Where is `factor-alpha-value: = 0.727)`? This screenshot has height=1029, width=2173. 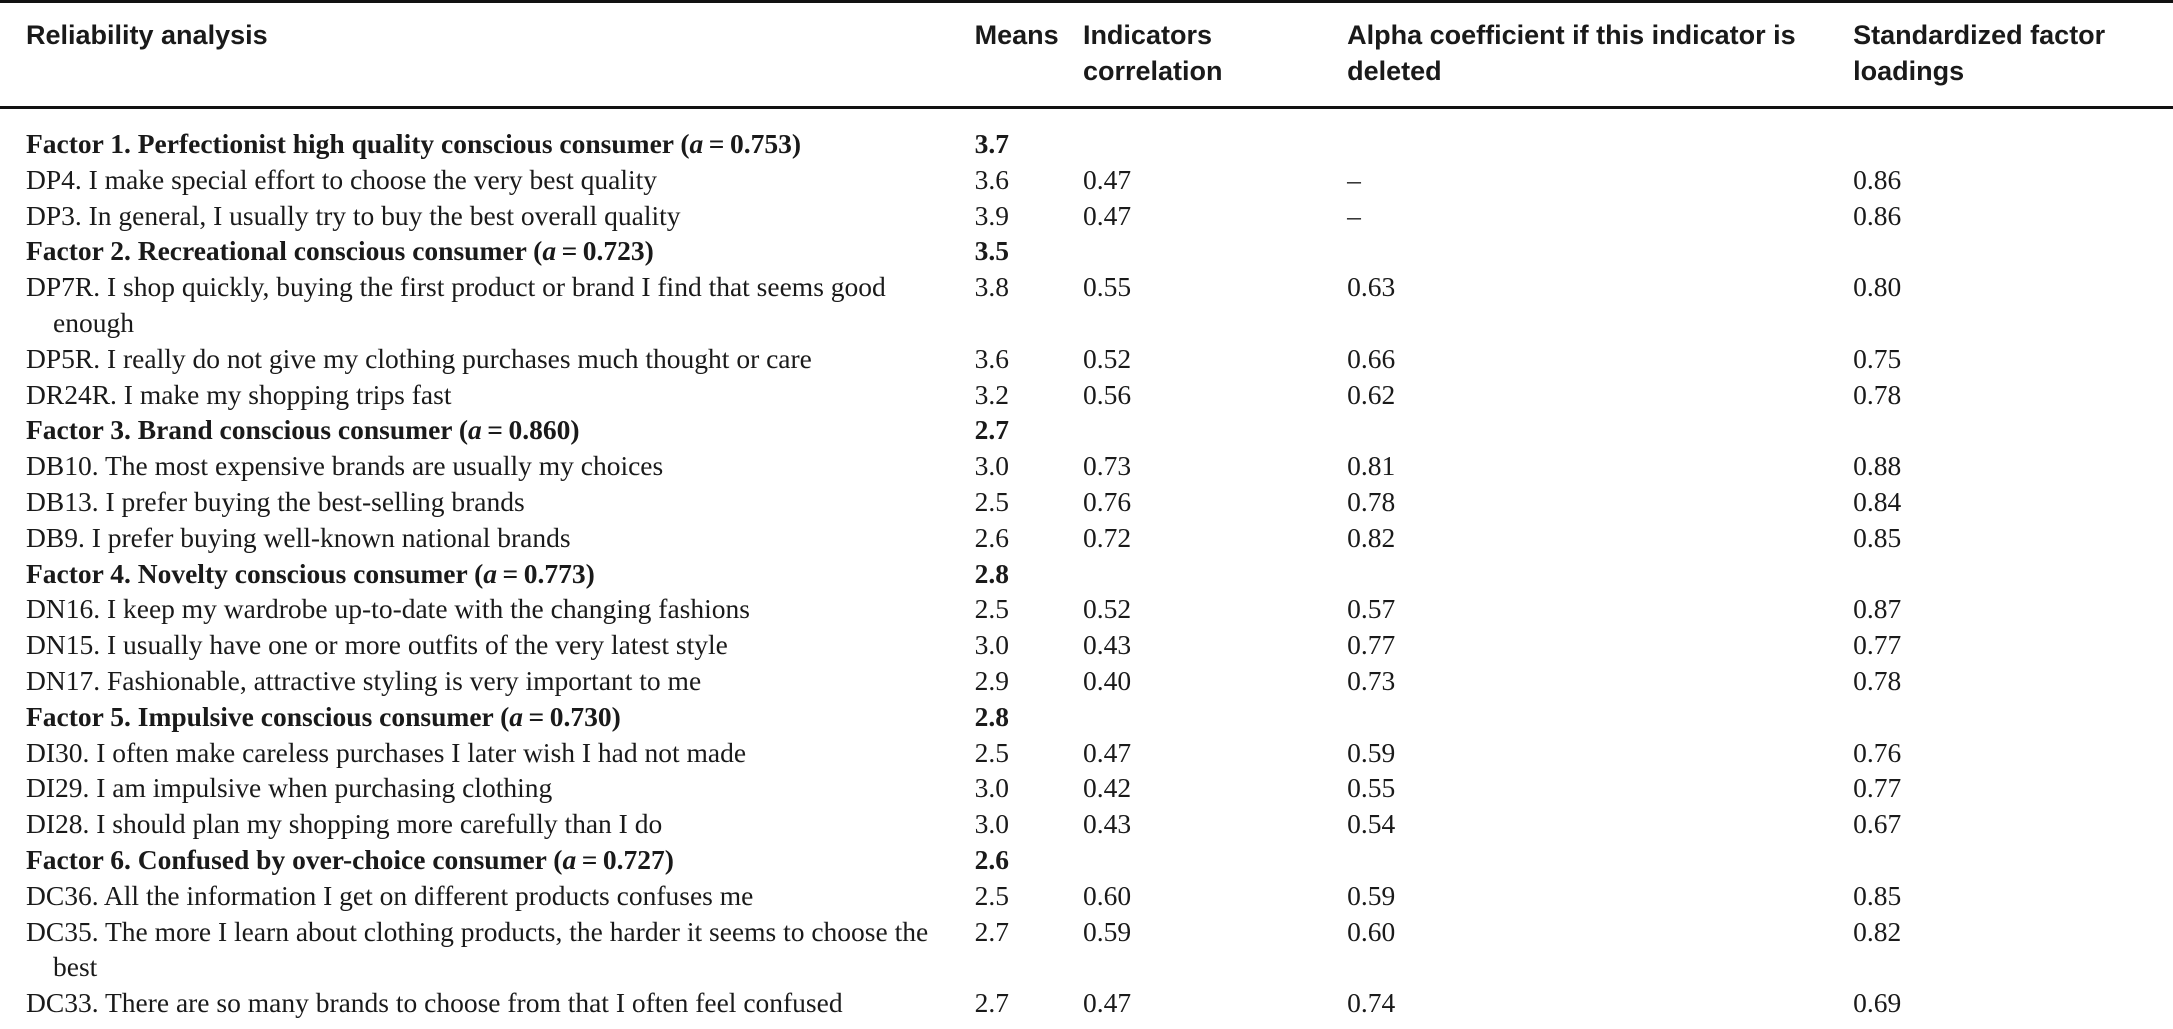
factor-alpha-value: = 0.727) is located at coordinates (625, 859).